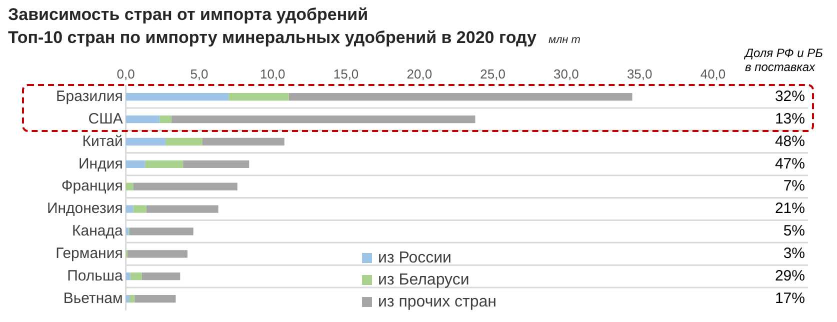 Image resolution: width=837 pixels, height=322 pixels. I want to click on y-tick-label: Вьетнам, so click(93, 298).